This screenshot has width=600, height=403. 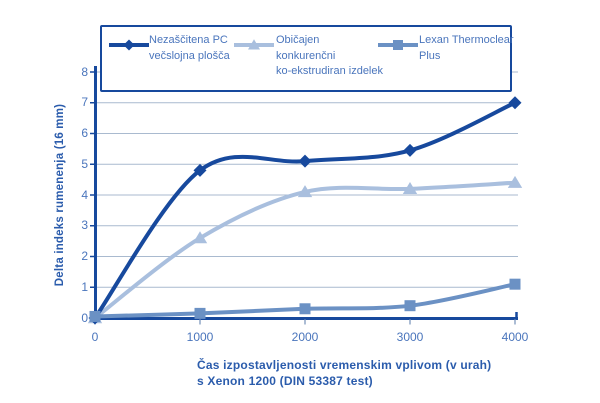 What do you see at coordinates (189, 48) in the screenshot?
I see `legend-label: Nezaščitena PC večslojna plošča` at bounding box center [189, 48].